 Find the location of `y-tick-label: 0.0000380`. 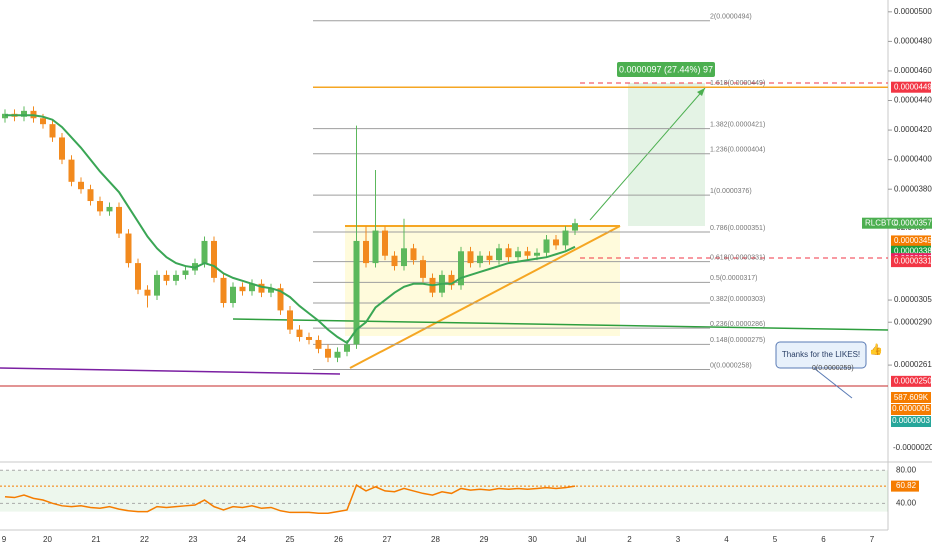

y-tick-label: 0.0000380 is located at coordinates (913, 188).